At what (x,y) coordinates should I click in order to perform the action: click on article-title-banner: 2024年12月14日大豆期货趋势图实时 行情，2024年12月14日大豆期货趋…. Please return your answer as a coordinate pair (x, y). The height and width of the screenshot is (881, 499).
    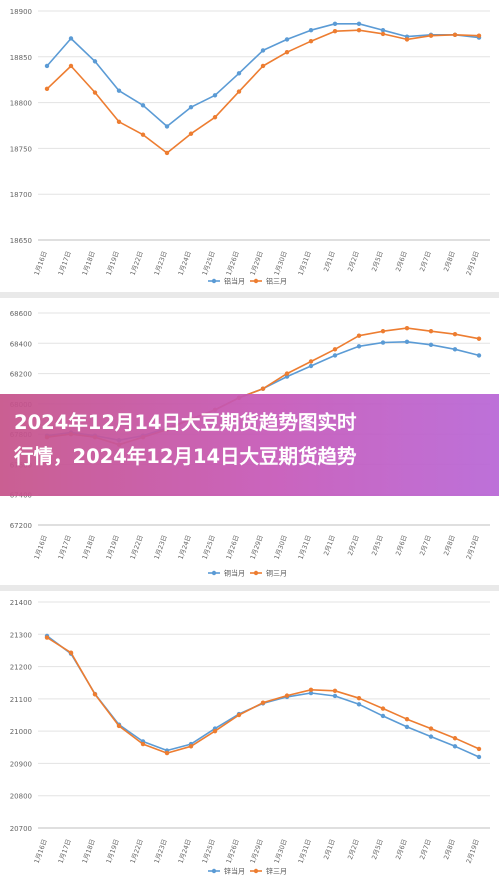
    Looking at the image, I should click on (249, 445).